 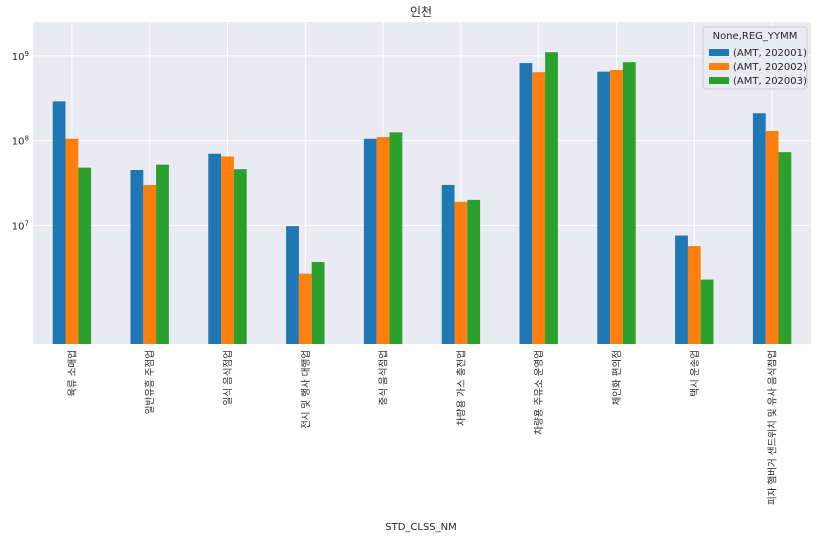 I want to click on legend-box, so click(x=755, y=58).